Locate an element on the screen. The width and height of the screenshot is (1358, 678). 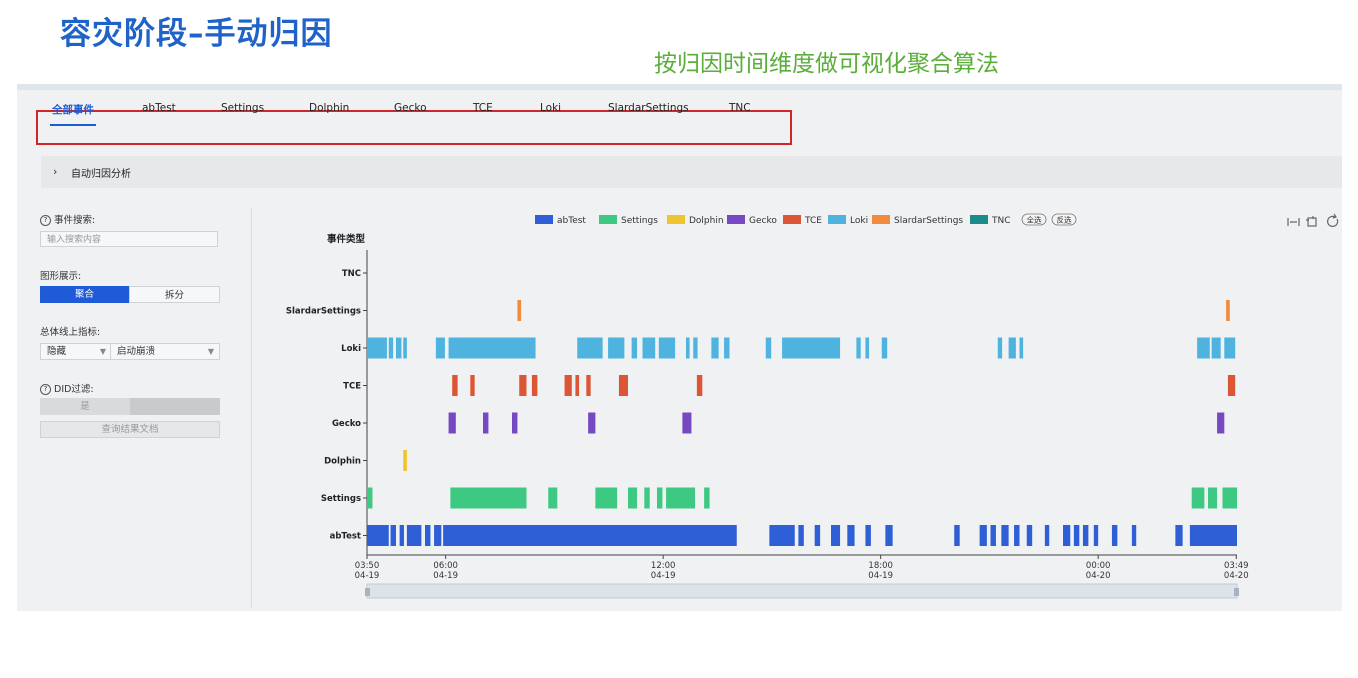
event-bar-slardarsettings is located at coordinates (1228, 310).